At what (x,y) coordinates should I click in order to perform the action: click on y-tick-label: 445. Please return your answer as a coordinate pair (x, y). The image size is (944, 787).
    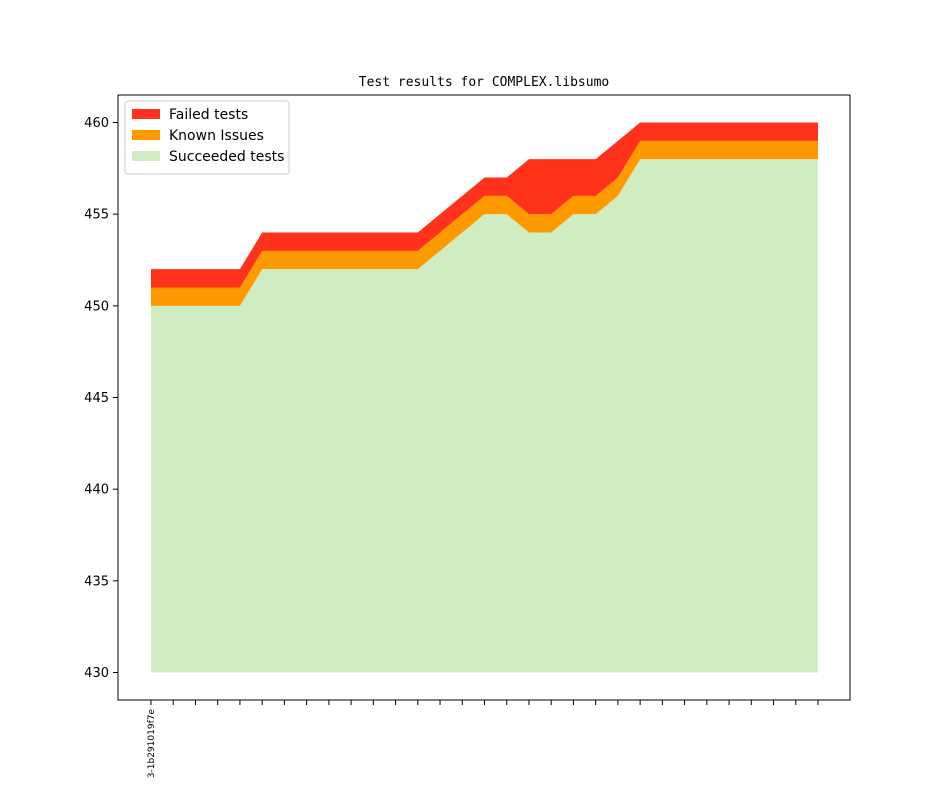
    Looking at the image, I should click on (96, 398).